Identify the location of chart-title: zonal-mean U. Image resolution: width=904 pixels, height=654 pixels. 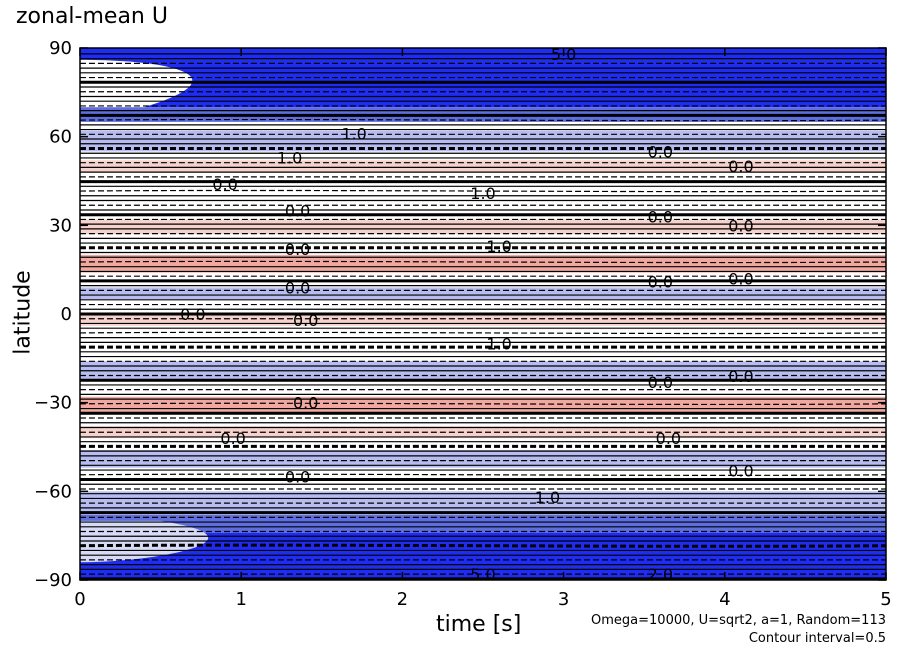
(92, 16).